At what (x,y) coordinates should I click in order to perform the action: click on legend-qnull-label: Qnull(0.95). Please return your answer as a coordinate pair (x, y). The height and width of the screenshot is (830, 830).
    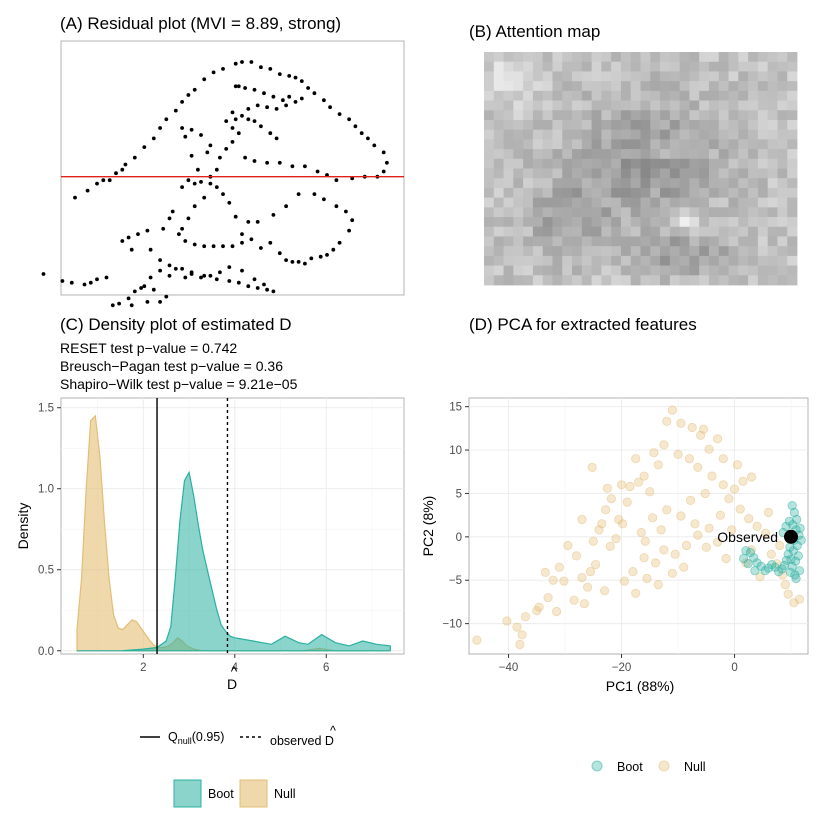
    Looking at the image, I should click on (196, 738).